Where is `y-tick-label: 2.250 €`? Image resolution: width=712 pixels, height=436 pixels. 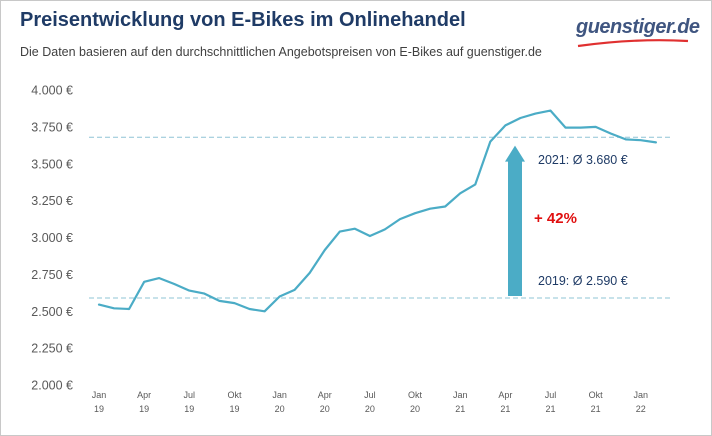 y-tick-label: 2.250 € is located at coordinates (52, 349).